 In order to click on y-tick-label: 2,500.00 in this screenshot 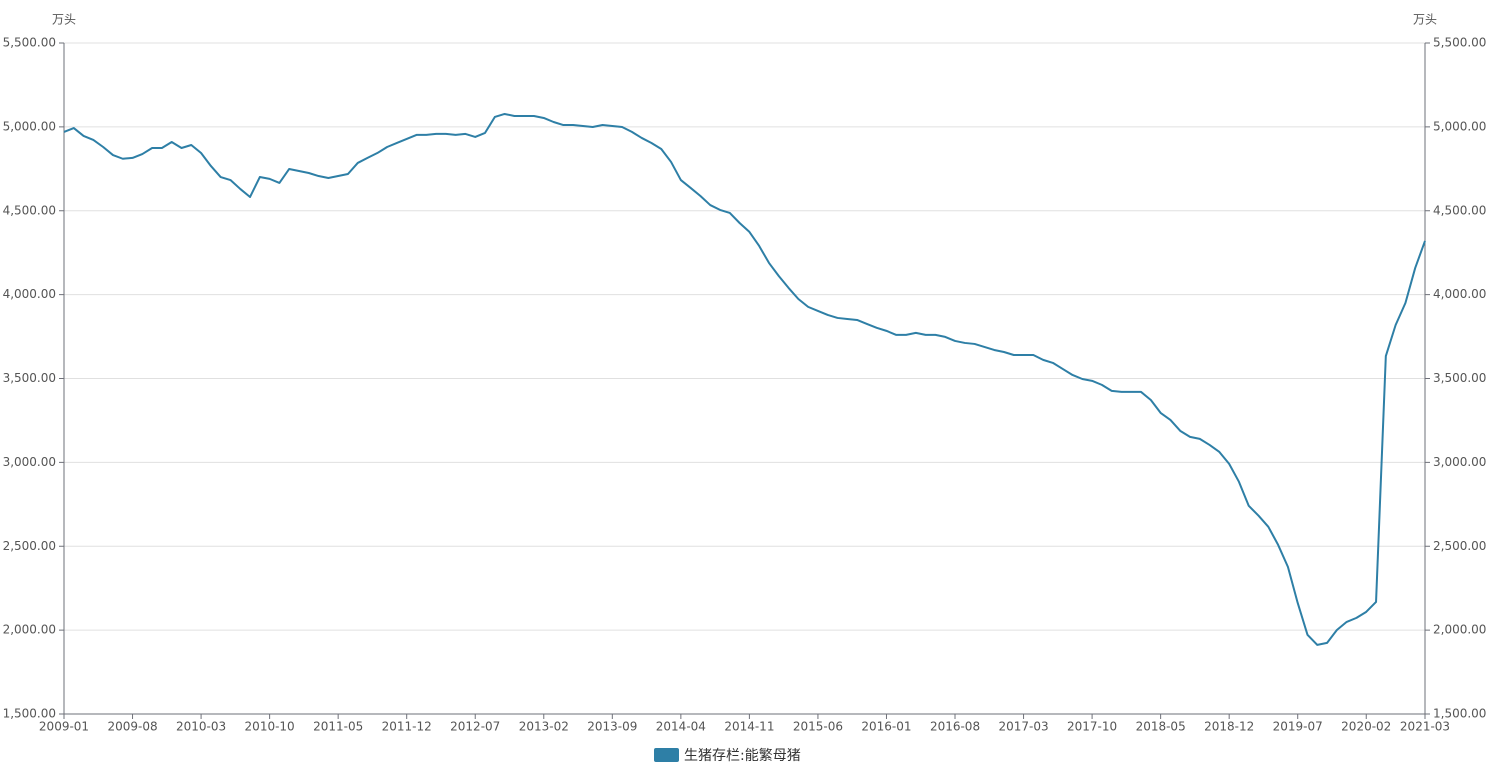, I will do `click(29, 546)`.